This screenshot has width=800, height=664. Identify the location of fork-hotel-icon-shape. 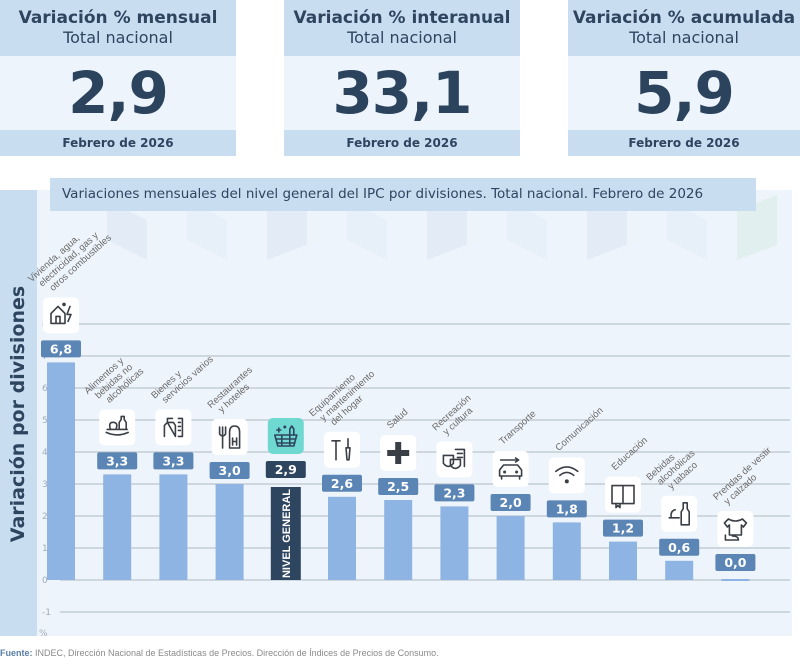
(234, 441).